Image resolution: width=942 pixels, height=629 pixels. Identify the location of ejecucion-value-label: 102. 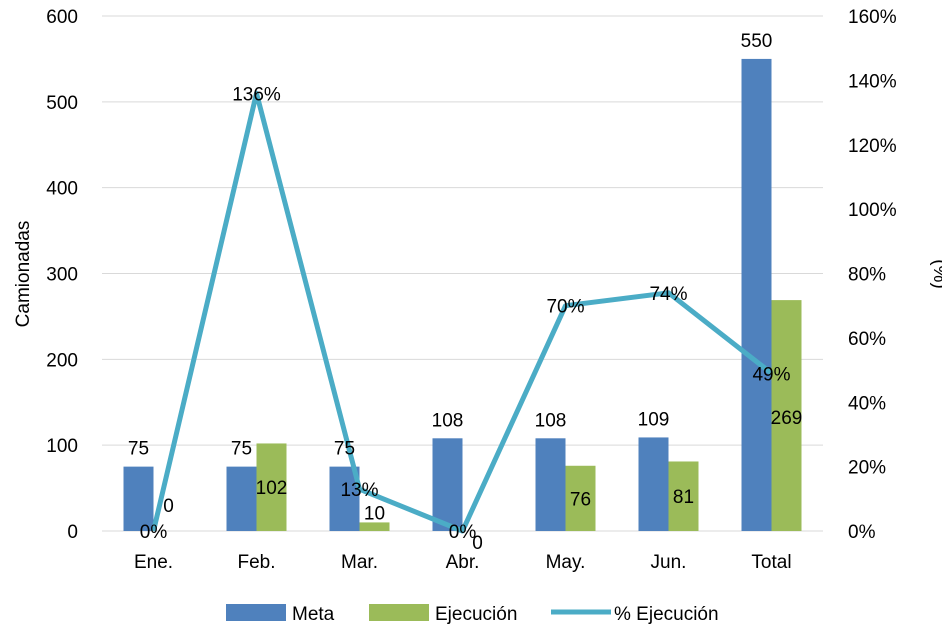
(272, 488).